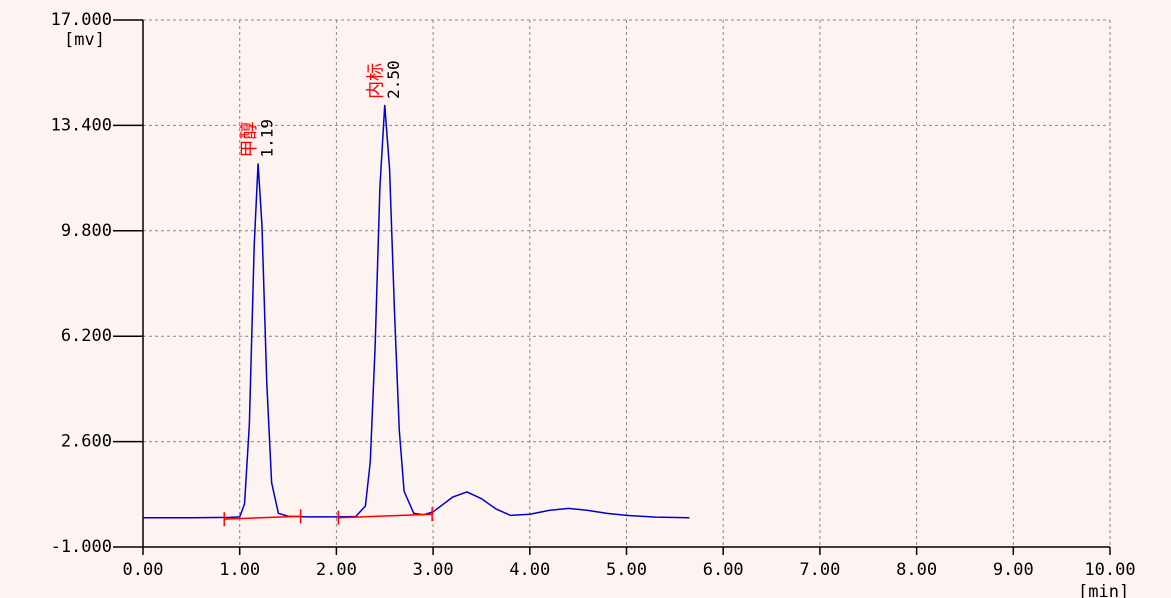  What do you see at coordinates (249, 139) in the screenshot?
I see `peak-name: 甲醇` at bounding box center [249, 139].